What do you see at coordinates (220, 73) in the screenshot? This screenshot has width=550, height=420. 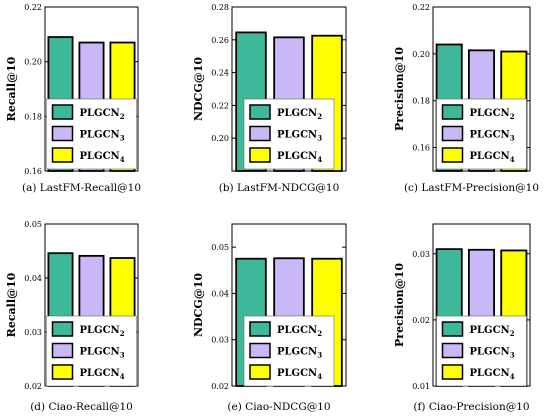 I see `y-tick-label: 0.24` at bounding box center [220, 73].